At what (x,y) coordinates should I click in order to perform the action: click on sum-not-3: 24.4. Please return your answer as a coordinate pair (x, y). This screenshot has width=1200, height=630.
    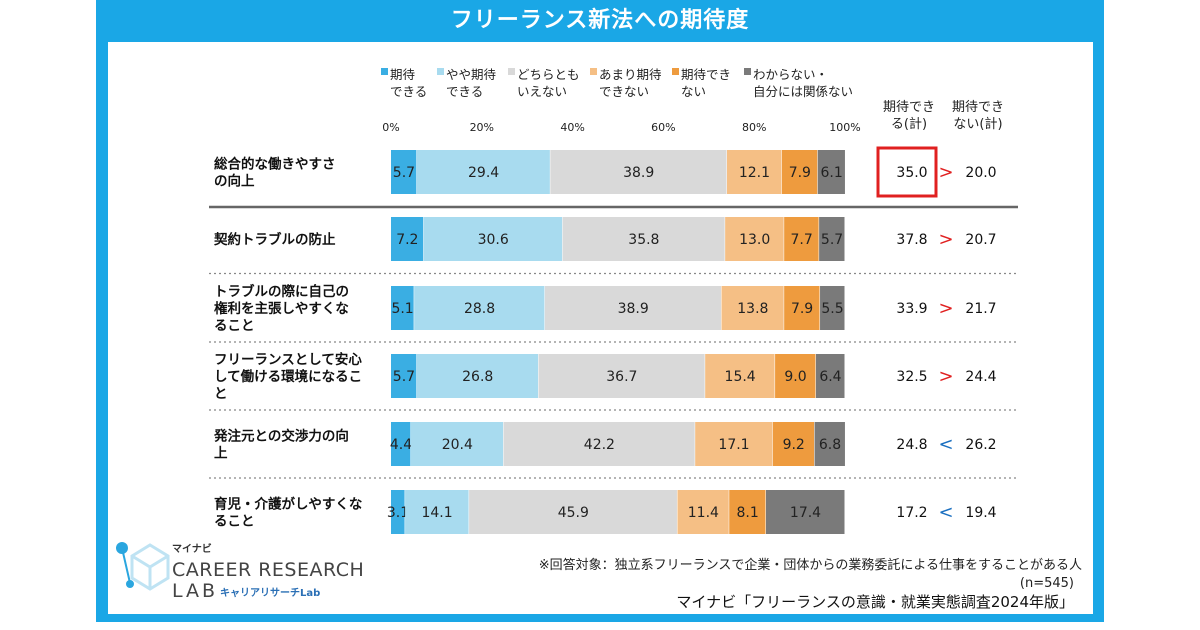
    Looking at the image, I should click on (980, 377).